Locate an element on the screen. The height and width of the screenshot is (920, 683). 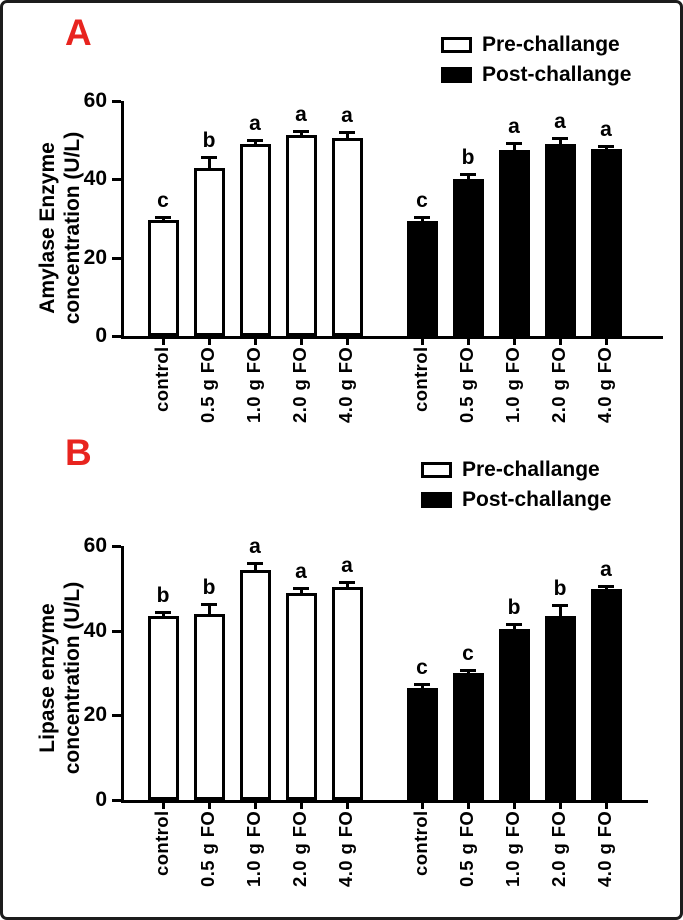
post-challange-swatch-icon is located at coordinates (436, 500).